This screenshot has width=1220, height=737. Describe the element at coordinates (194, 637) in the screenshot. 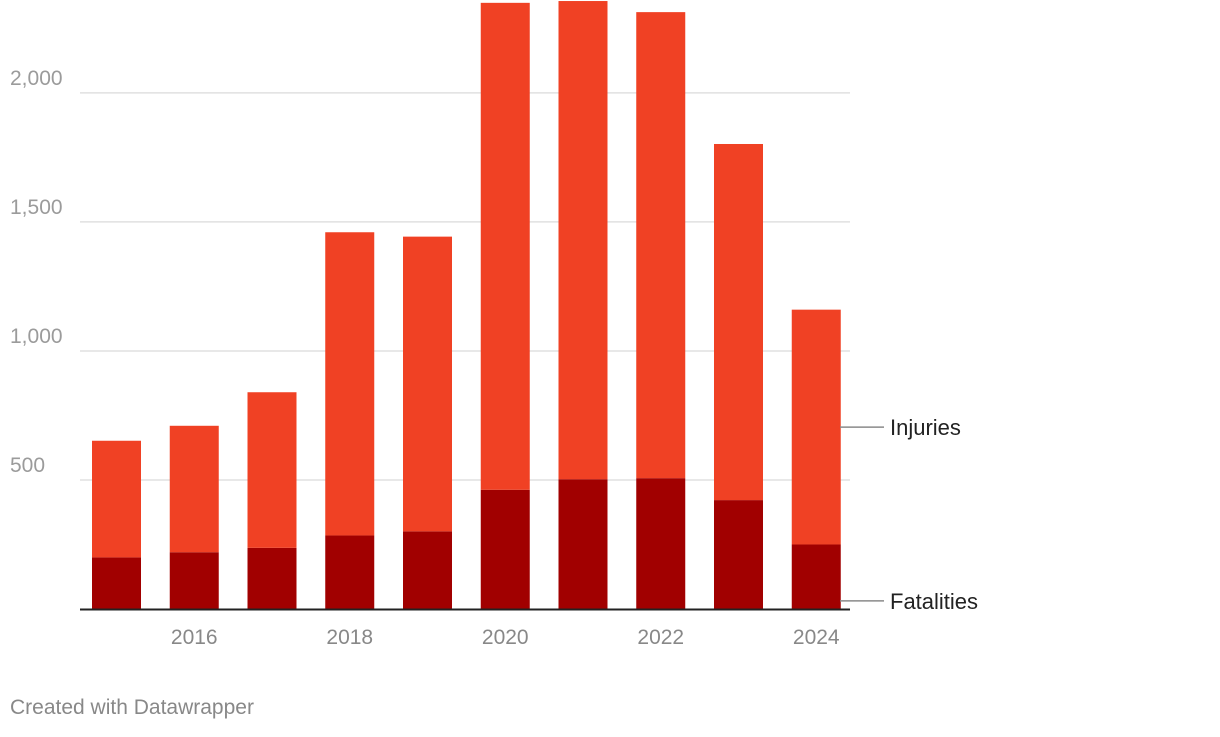

I see `x-tick-label: 2016` at that location.